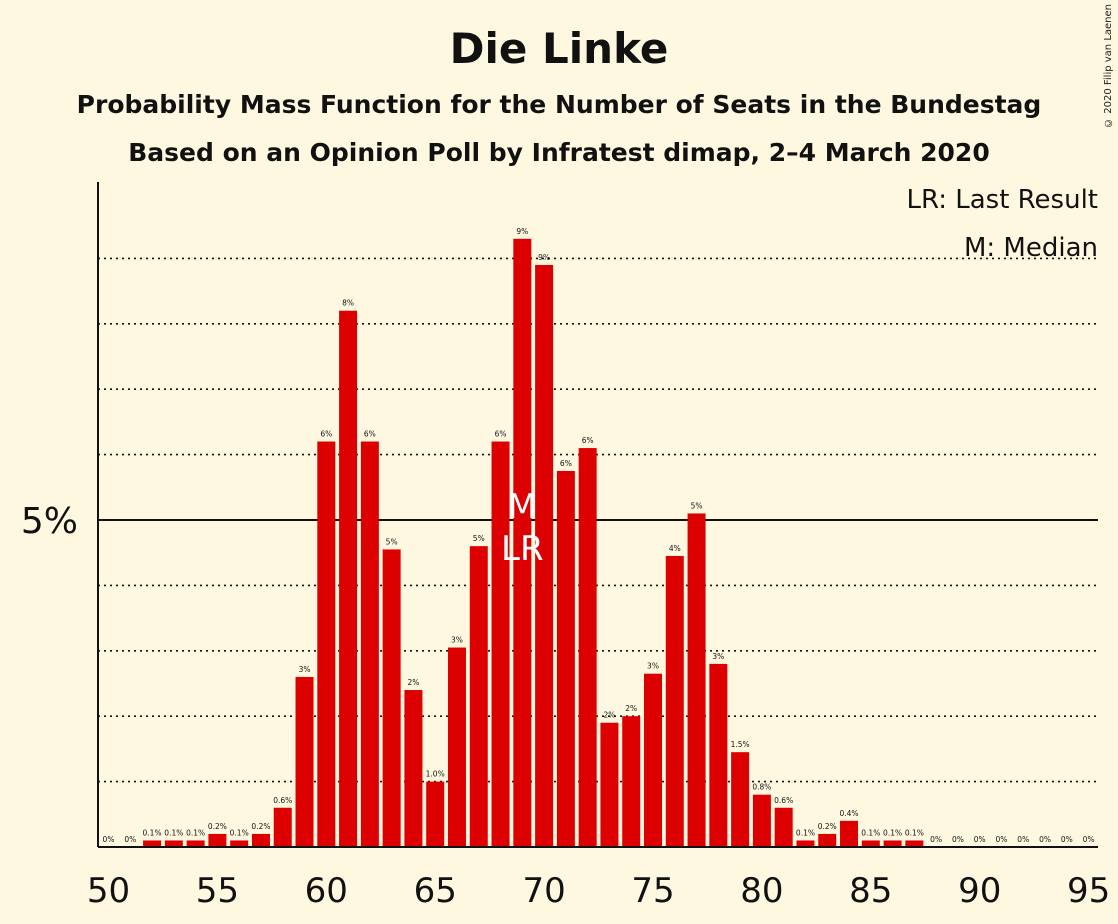 The height and width of the screenshot is (924, 1118). I want to click on x-tick-label: 85, so click(870, 891).